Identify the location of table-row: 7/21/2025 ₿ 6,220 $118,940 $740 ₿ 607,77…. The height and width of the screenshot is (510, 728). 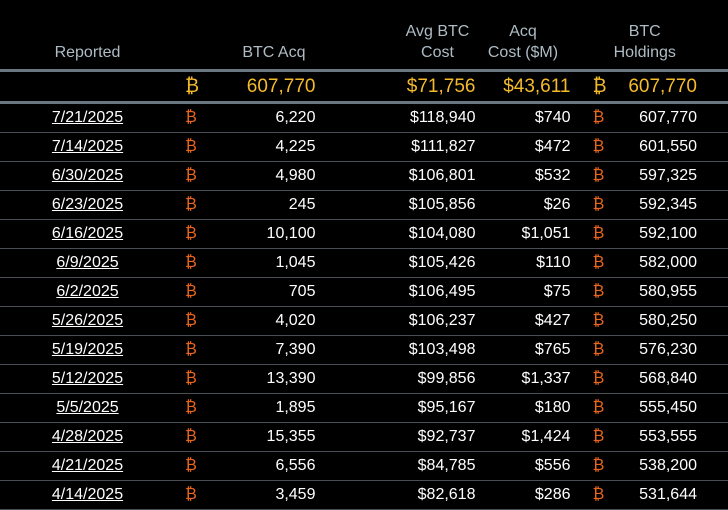
(364, 117).